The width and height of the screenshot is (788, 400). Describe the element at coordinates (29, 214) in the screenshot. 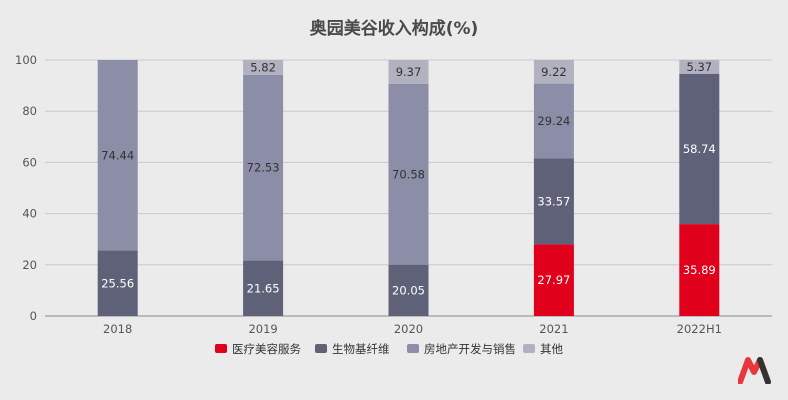

I see `y-tick-label: 40` at that location.